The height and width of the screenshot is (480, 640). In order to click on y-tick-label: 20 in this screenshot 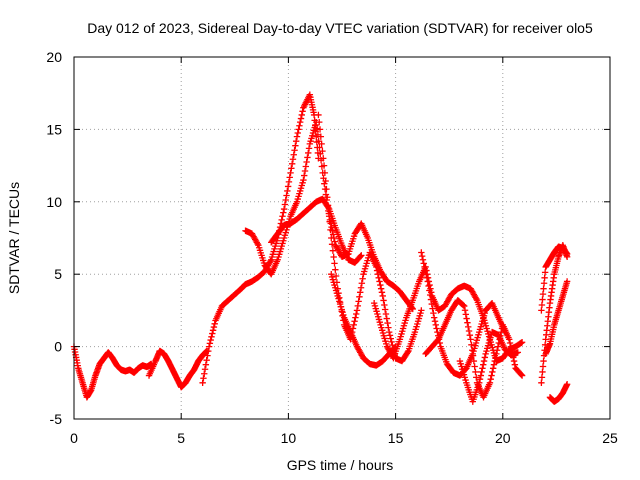, I will do `click(54, 57)`.